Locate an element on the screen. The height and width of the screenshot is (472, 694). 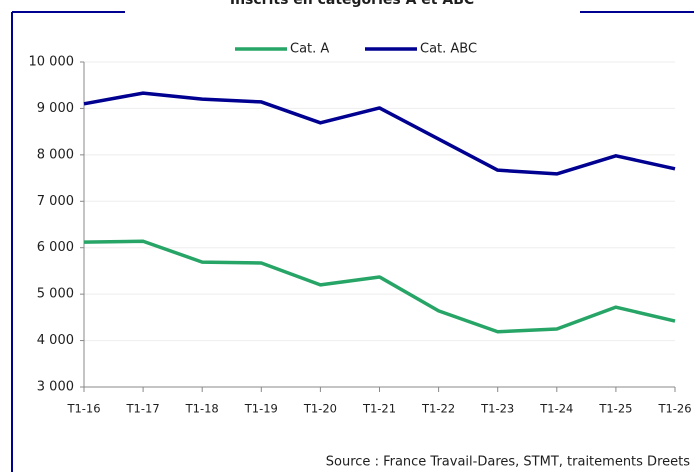
x-tick-label: T1-16 is located at coordinates (83, 409).